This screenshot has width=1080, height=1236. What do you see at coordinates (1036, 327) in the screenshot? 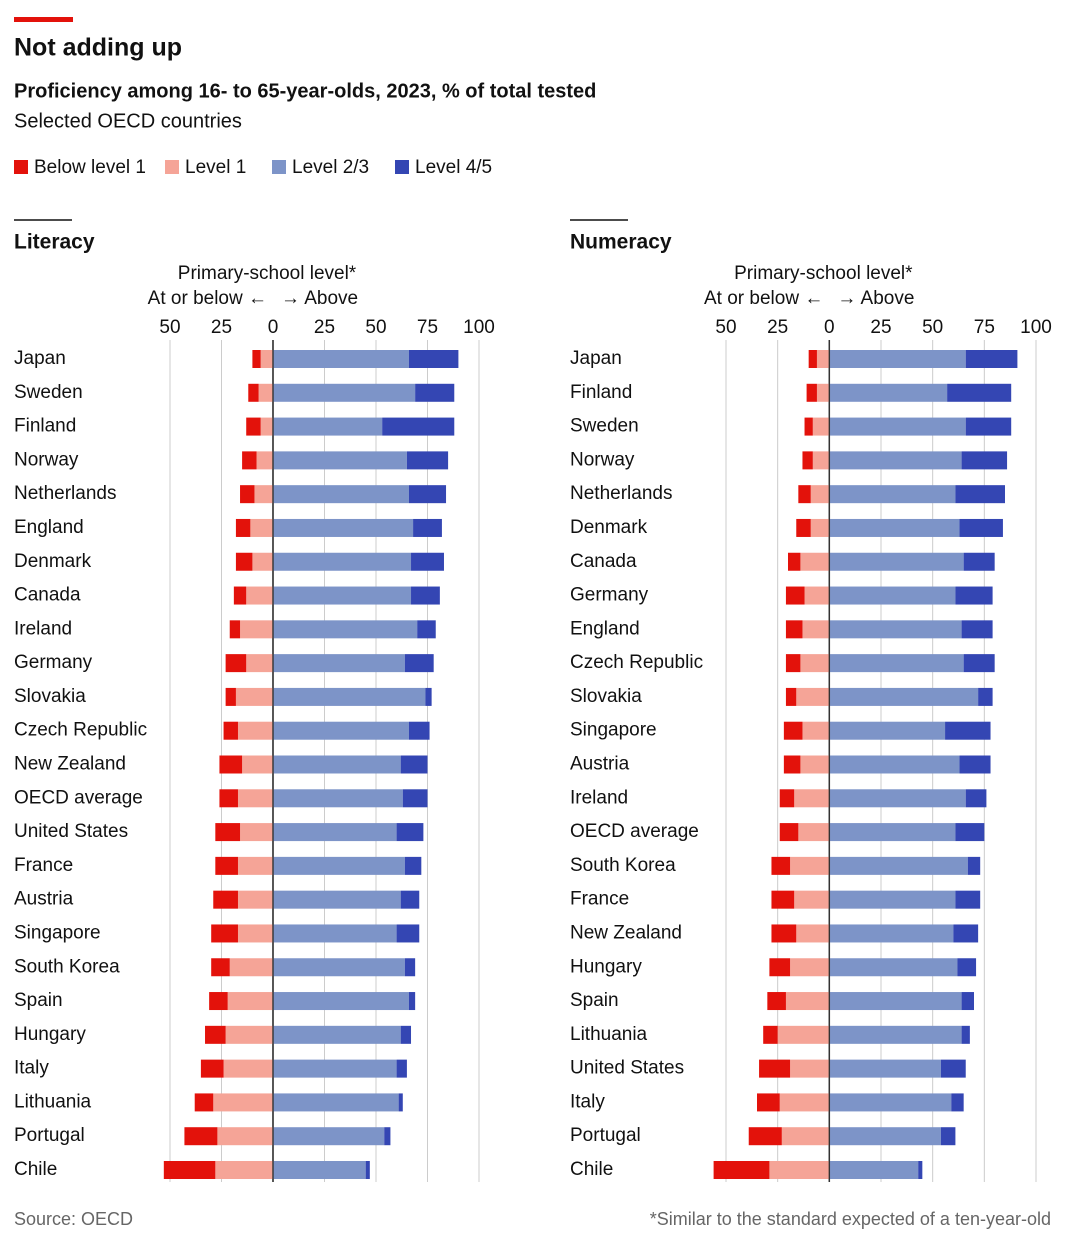
I see `x-tick-label: 100` at bounding box center [1036, 327].